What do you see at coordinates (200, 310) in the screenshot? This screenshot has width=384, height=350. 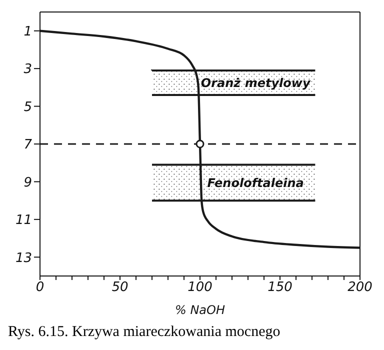 I see `x-axis-title: % NaOH` at bounding box center [200, 310].